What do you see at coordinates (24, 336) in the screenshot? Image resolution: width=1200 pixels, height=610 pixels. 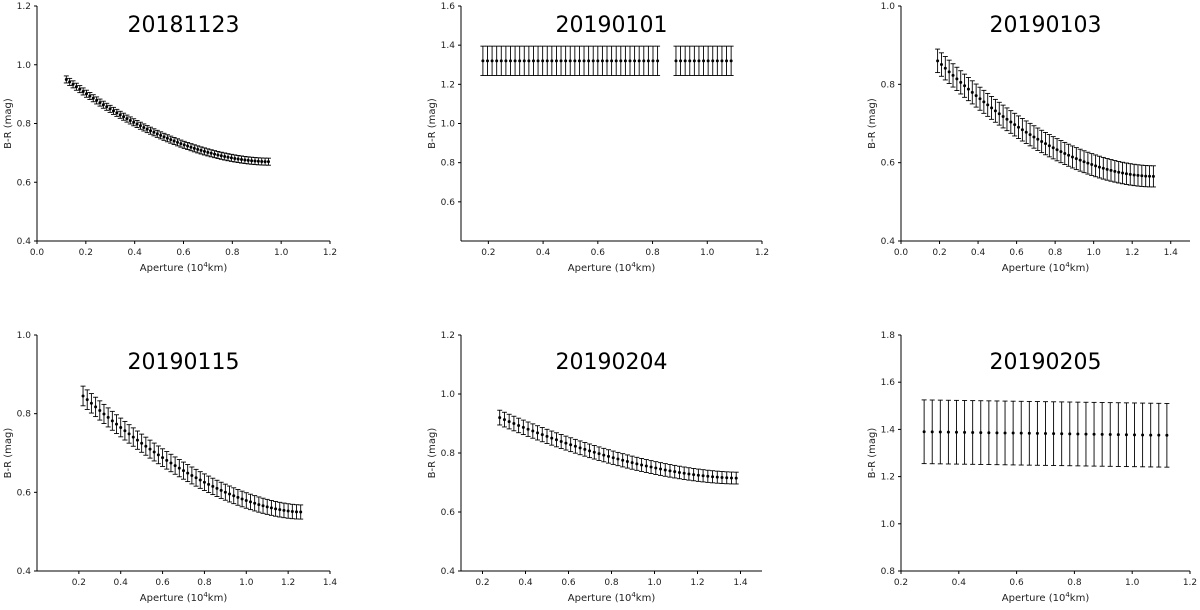 I see `y-tick-label: 1.0` at bounding box center [24, 336].